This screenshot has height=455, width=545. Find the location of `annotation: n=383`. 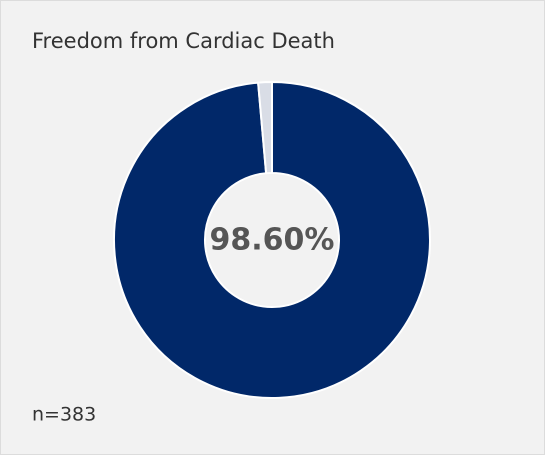

annotation: n=383 is located at coordinates (64, 415).